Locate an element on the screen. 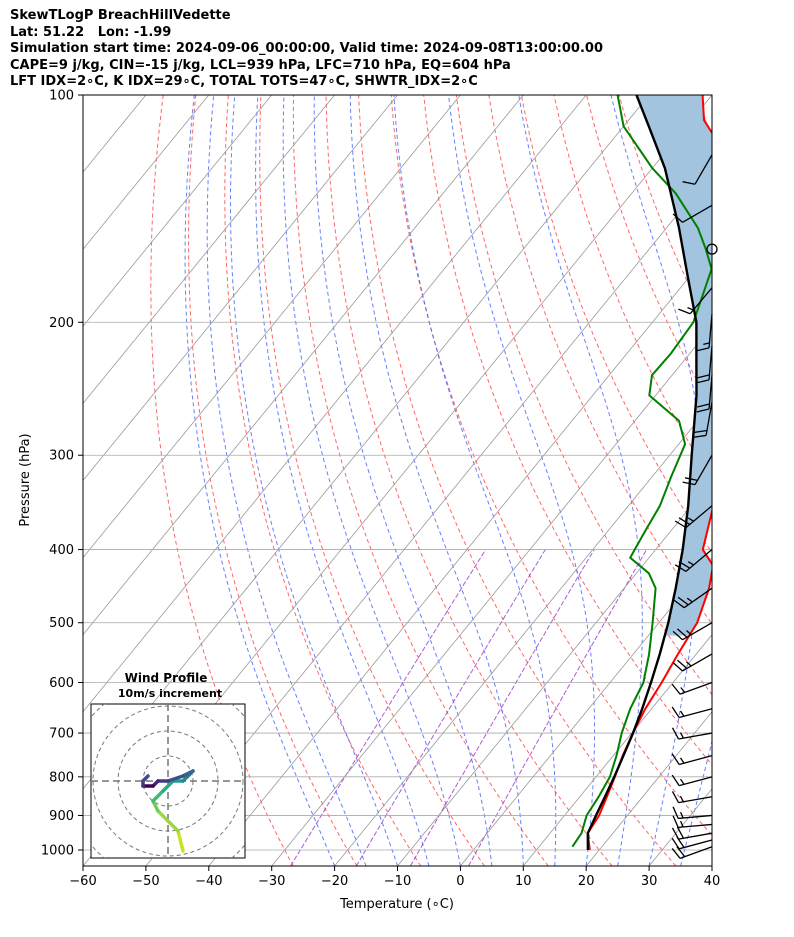 The width and height of the screenshot is (794, 937). calm-wind-circle is located at coordinates (712, 249).